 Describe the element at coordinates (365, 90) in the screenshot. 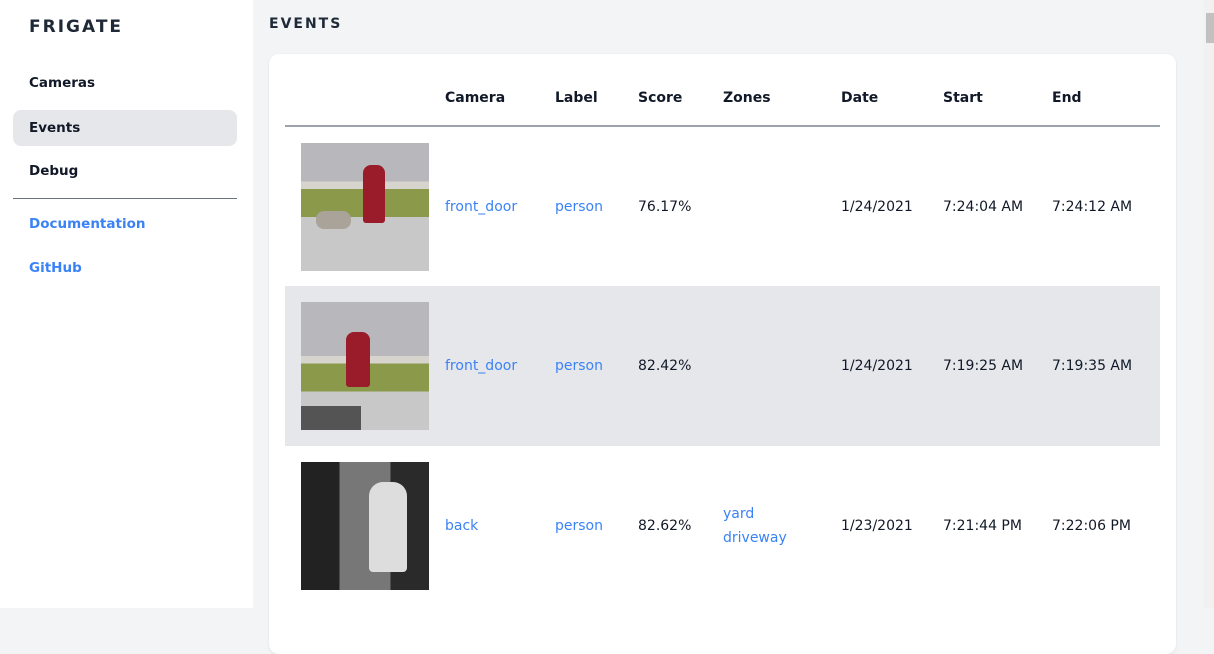

I see `col-thumbnail` at that location.